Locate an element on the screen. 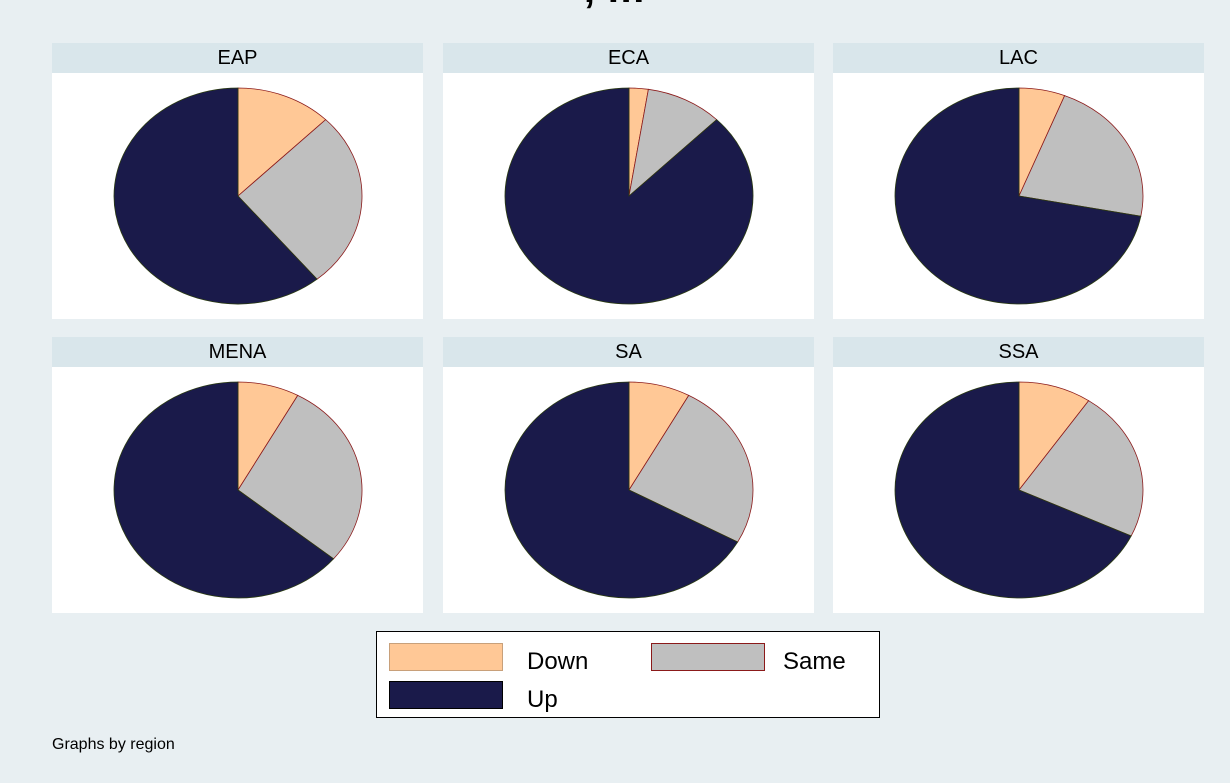 This screenshot has height=783, width=1230. legend-label-up: Up is located at coordinates (542, 699).